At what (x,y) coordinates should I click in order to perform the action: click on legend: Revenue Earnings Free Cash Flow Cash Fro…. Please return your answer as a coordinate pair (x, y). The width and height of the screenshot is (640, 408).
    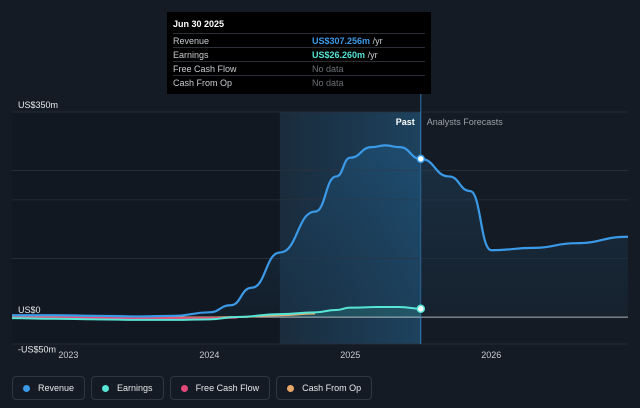
    Looking at the image, I should click on (192, 388).